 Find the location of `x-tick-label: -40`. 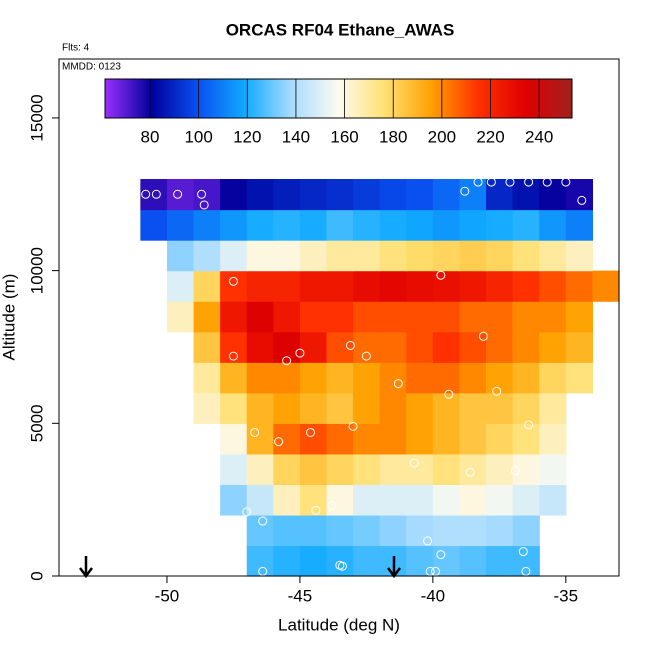

x-tick-label: -40 is located at coordinates (433, 595).